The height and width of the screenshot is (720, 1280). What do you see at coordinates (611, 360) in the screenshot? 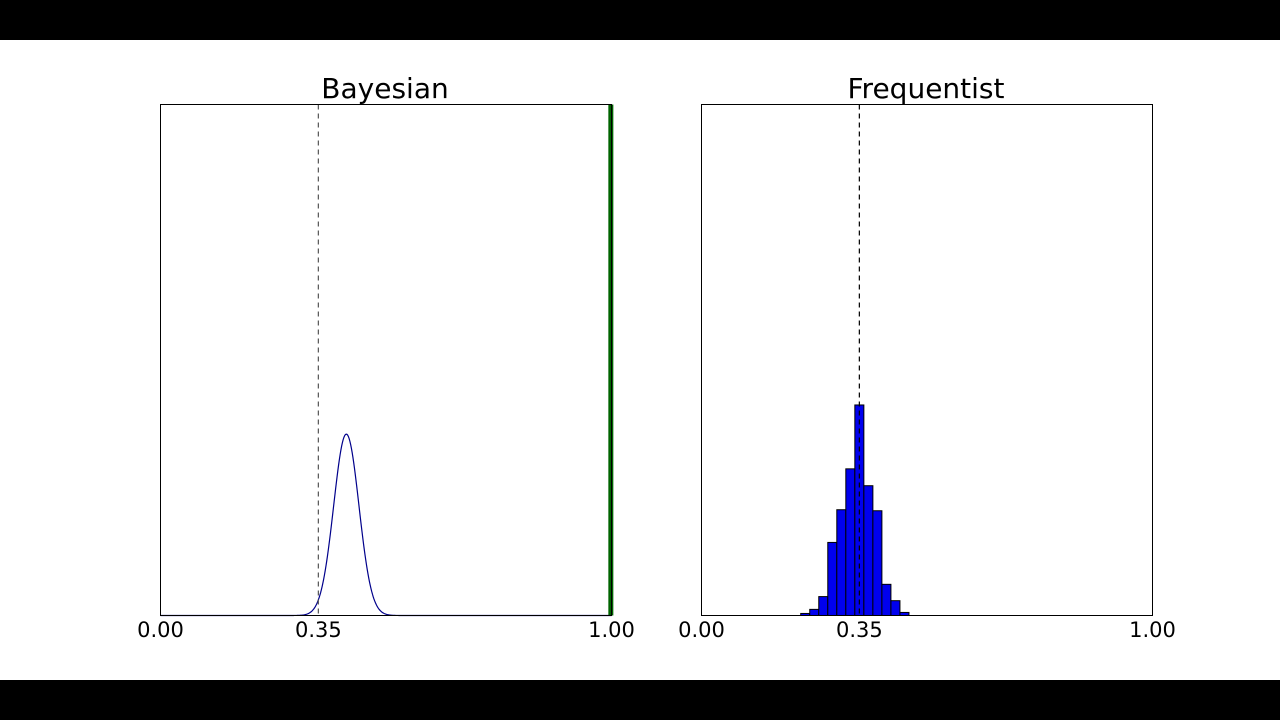
I see `bayesian-highlight-bar` at bounding box center [611, 360].